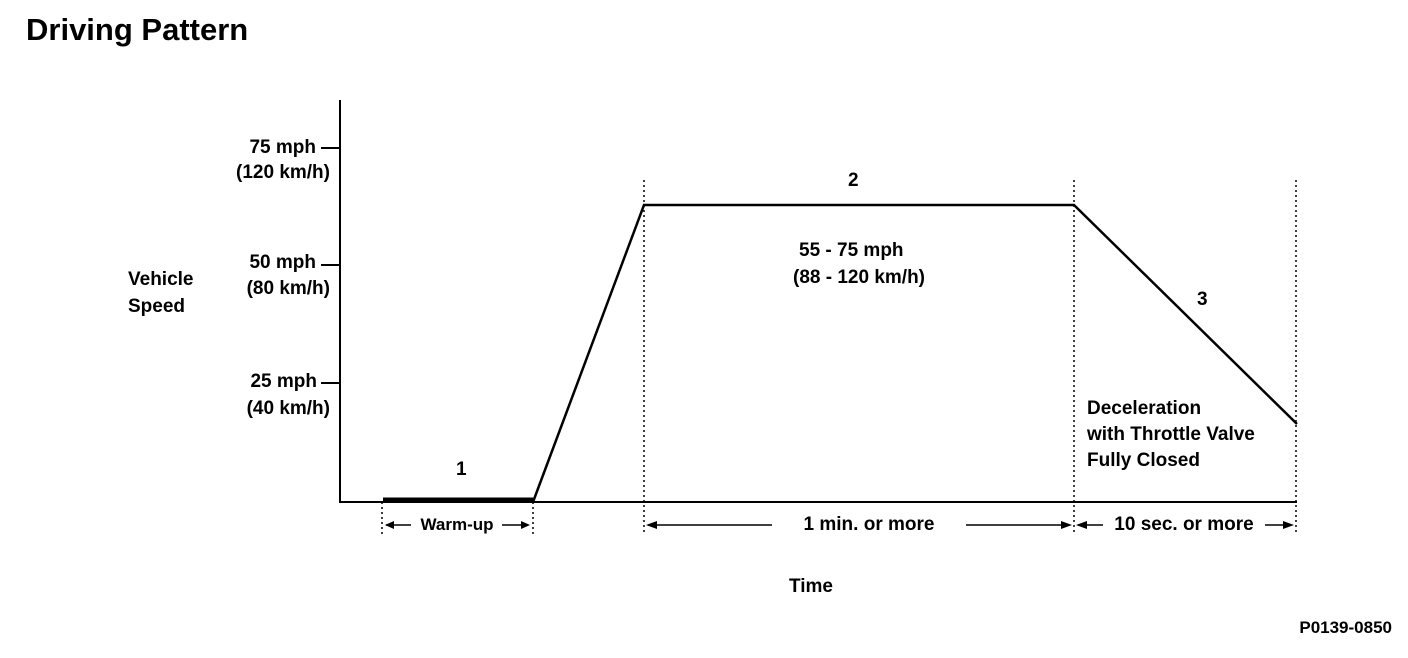 The width and height of the screenshot is (1408, 658). What do you see at coordinates (851, 250) in the screenshot?
I see `phase-2-speed-mph: 55 - 75 mph` at bounding box center [851, 250].